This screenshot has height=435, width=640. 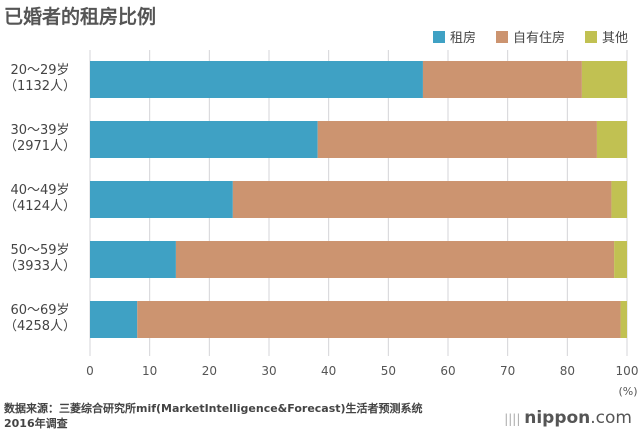 I want to click on age-group: 50～59岁, so click(x=40, y=250).